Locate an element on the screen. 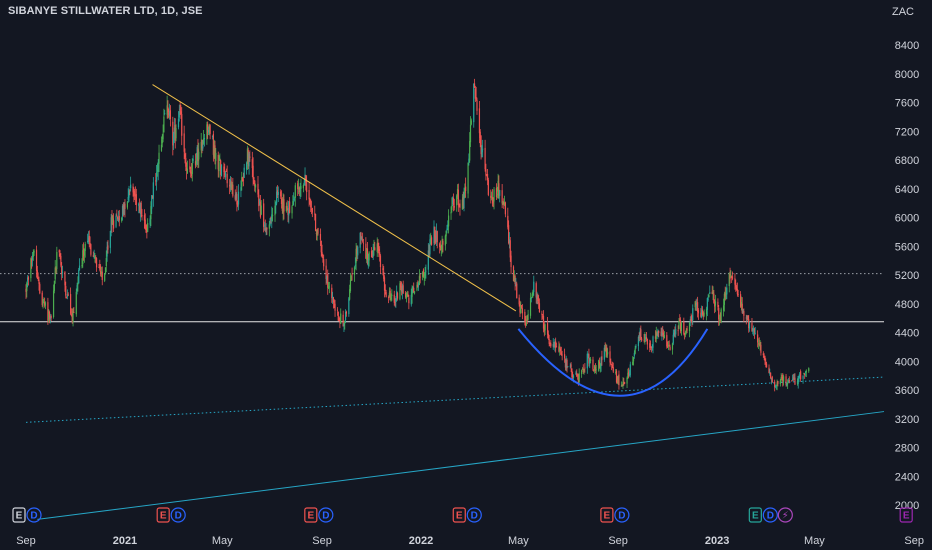 Image resolution: width=932 pixels, height=550 pixels. y-tick-label: 3200 is located at coordinates (907, 420).